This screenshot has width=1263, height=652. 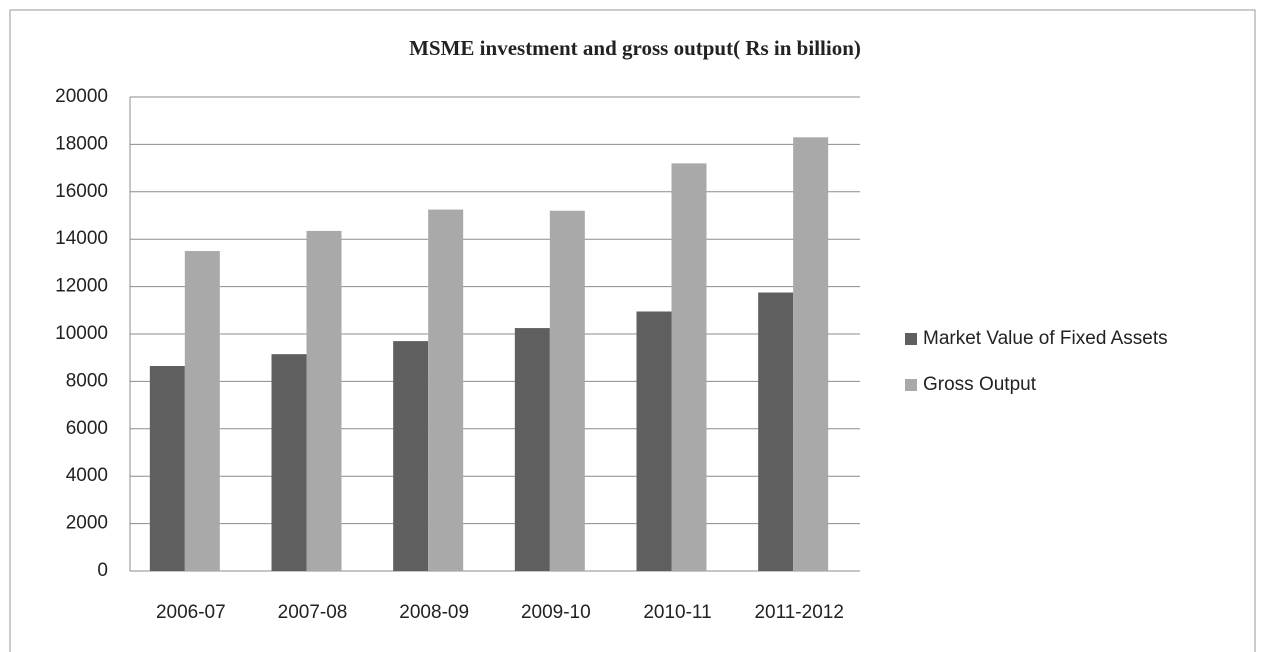 I want to click on legend-label: Market Value of Fixed Assets, so click(x=1045, y=338).